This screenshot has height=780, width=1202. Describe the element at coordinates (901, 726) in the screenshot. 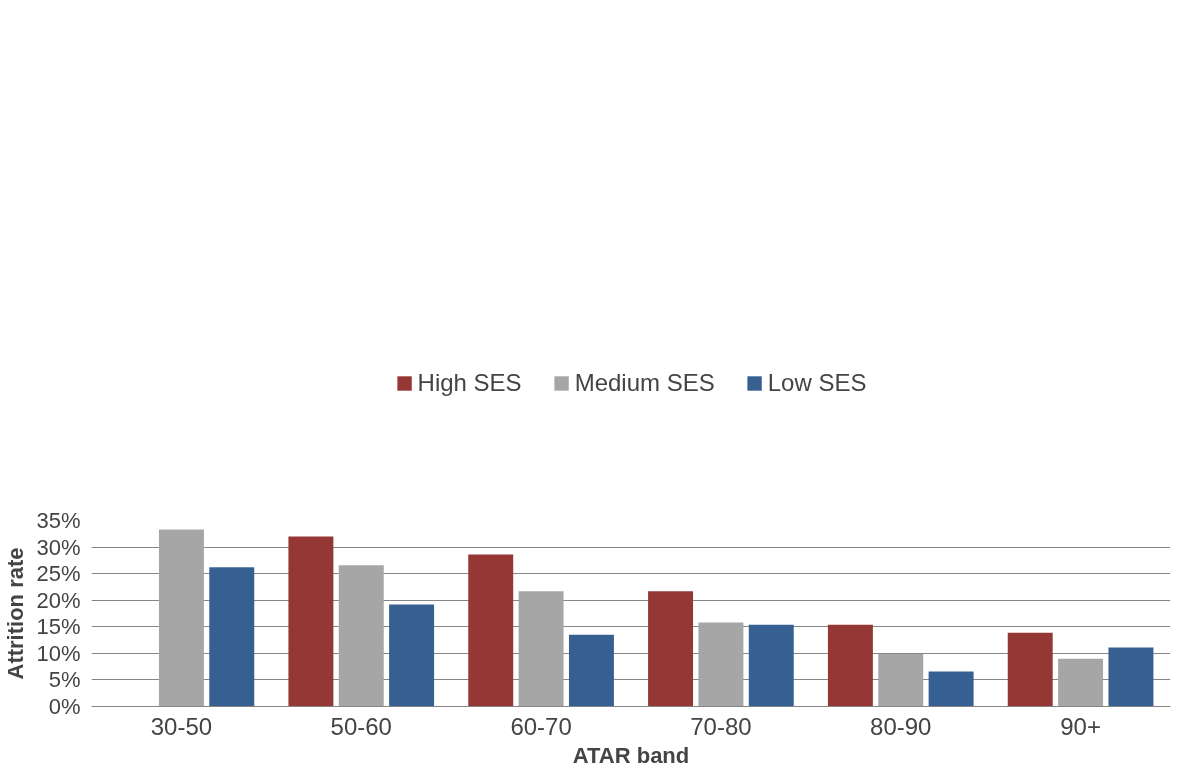

I see `x-tick-label: 80-90` at that location.